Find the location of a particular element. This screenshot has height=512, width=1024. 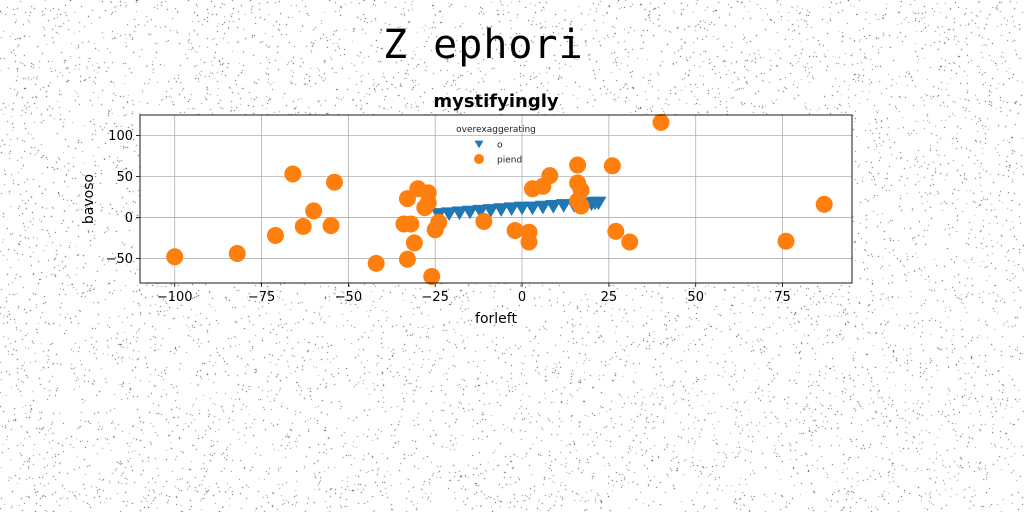

x-tick-label: 50 is located at coordinates (695, 297).